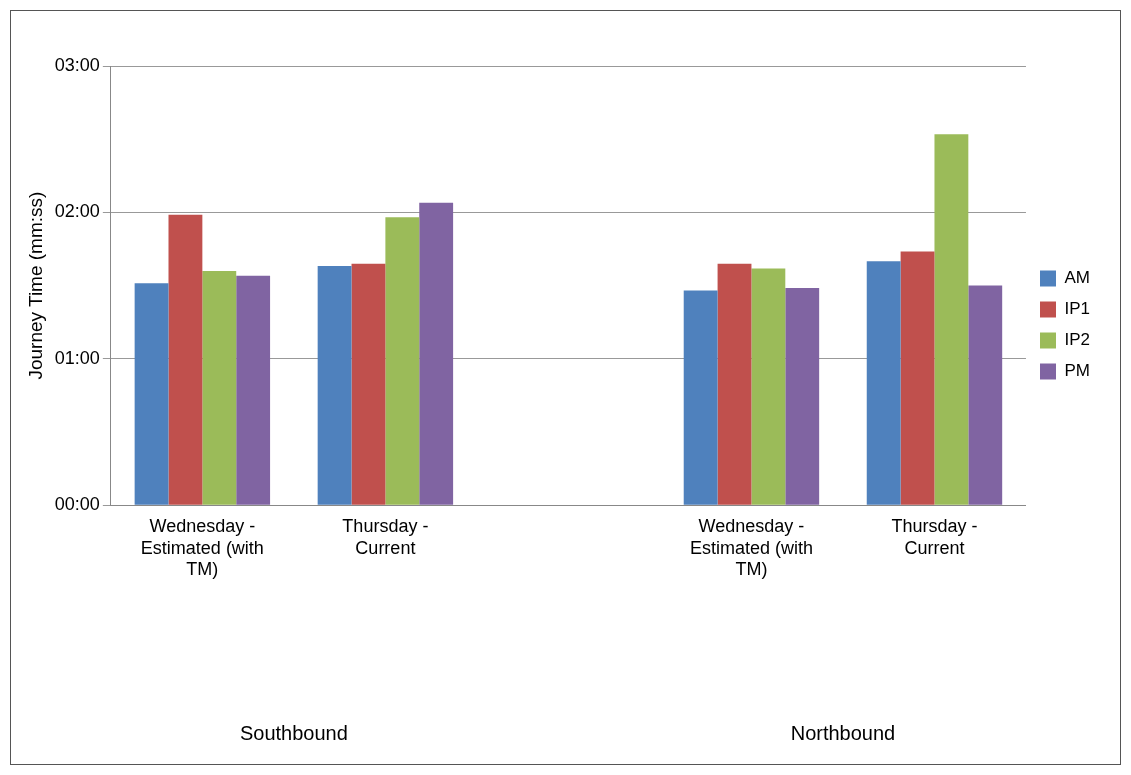 This screenshot has width=1131, height=775. Describe the element at coordinates (1077, 278) in the screenshot. I see `legend-label: AM` at that location.